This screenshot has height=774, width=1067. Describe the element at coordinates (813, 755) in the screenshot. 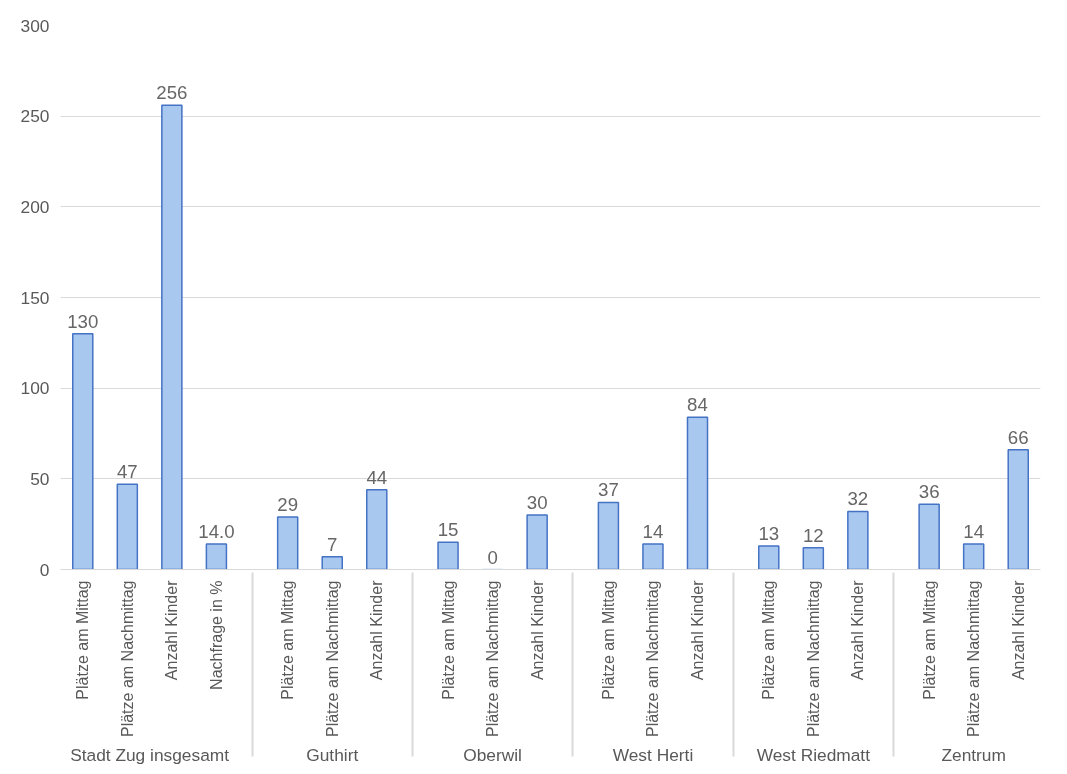

I see `text: West Riedmatt` at that location.